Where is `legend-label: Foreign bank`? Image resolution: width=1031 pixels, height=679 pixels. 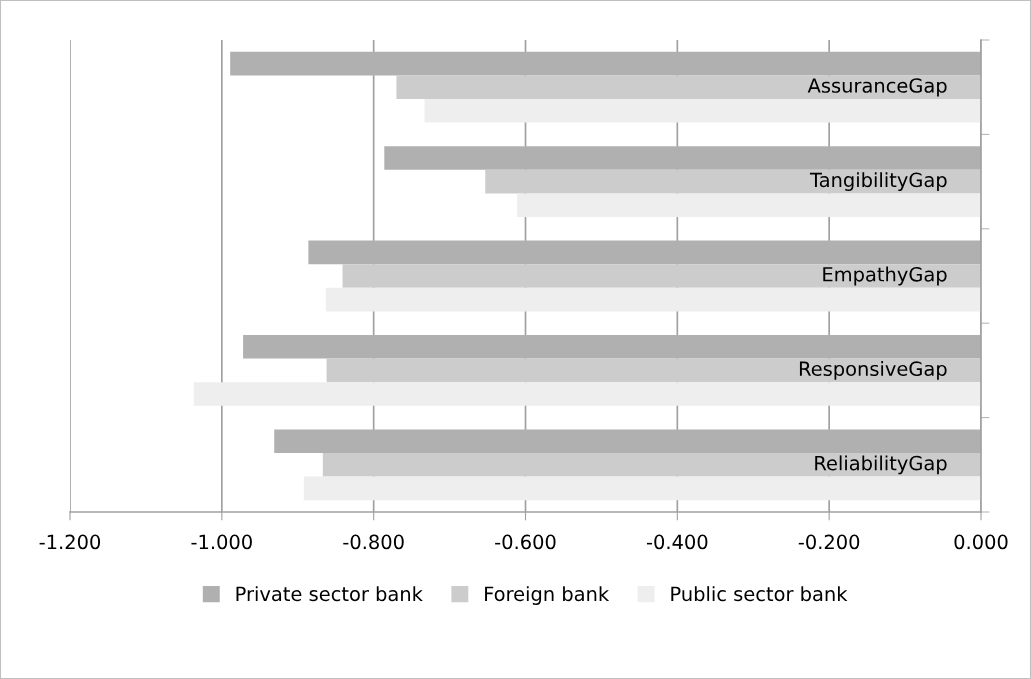 legend-label: Foreign bank is located at coordinates (547, 595).